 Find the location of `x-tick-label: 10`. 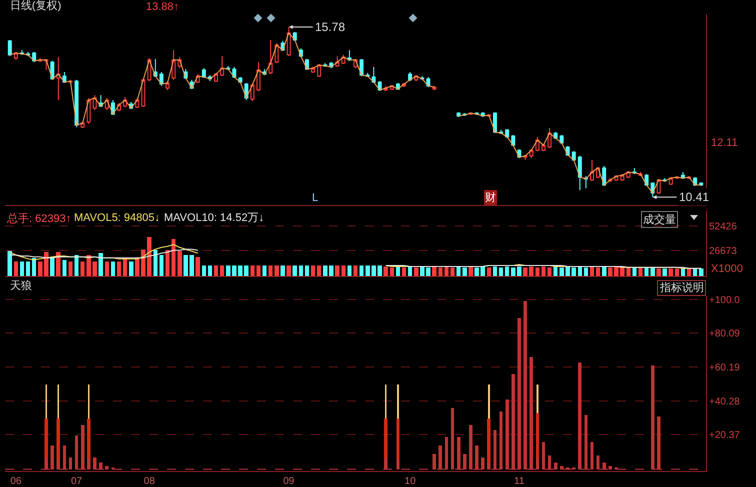

x-tick-label: 10 is located at coordinates (410, 481).